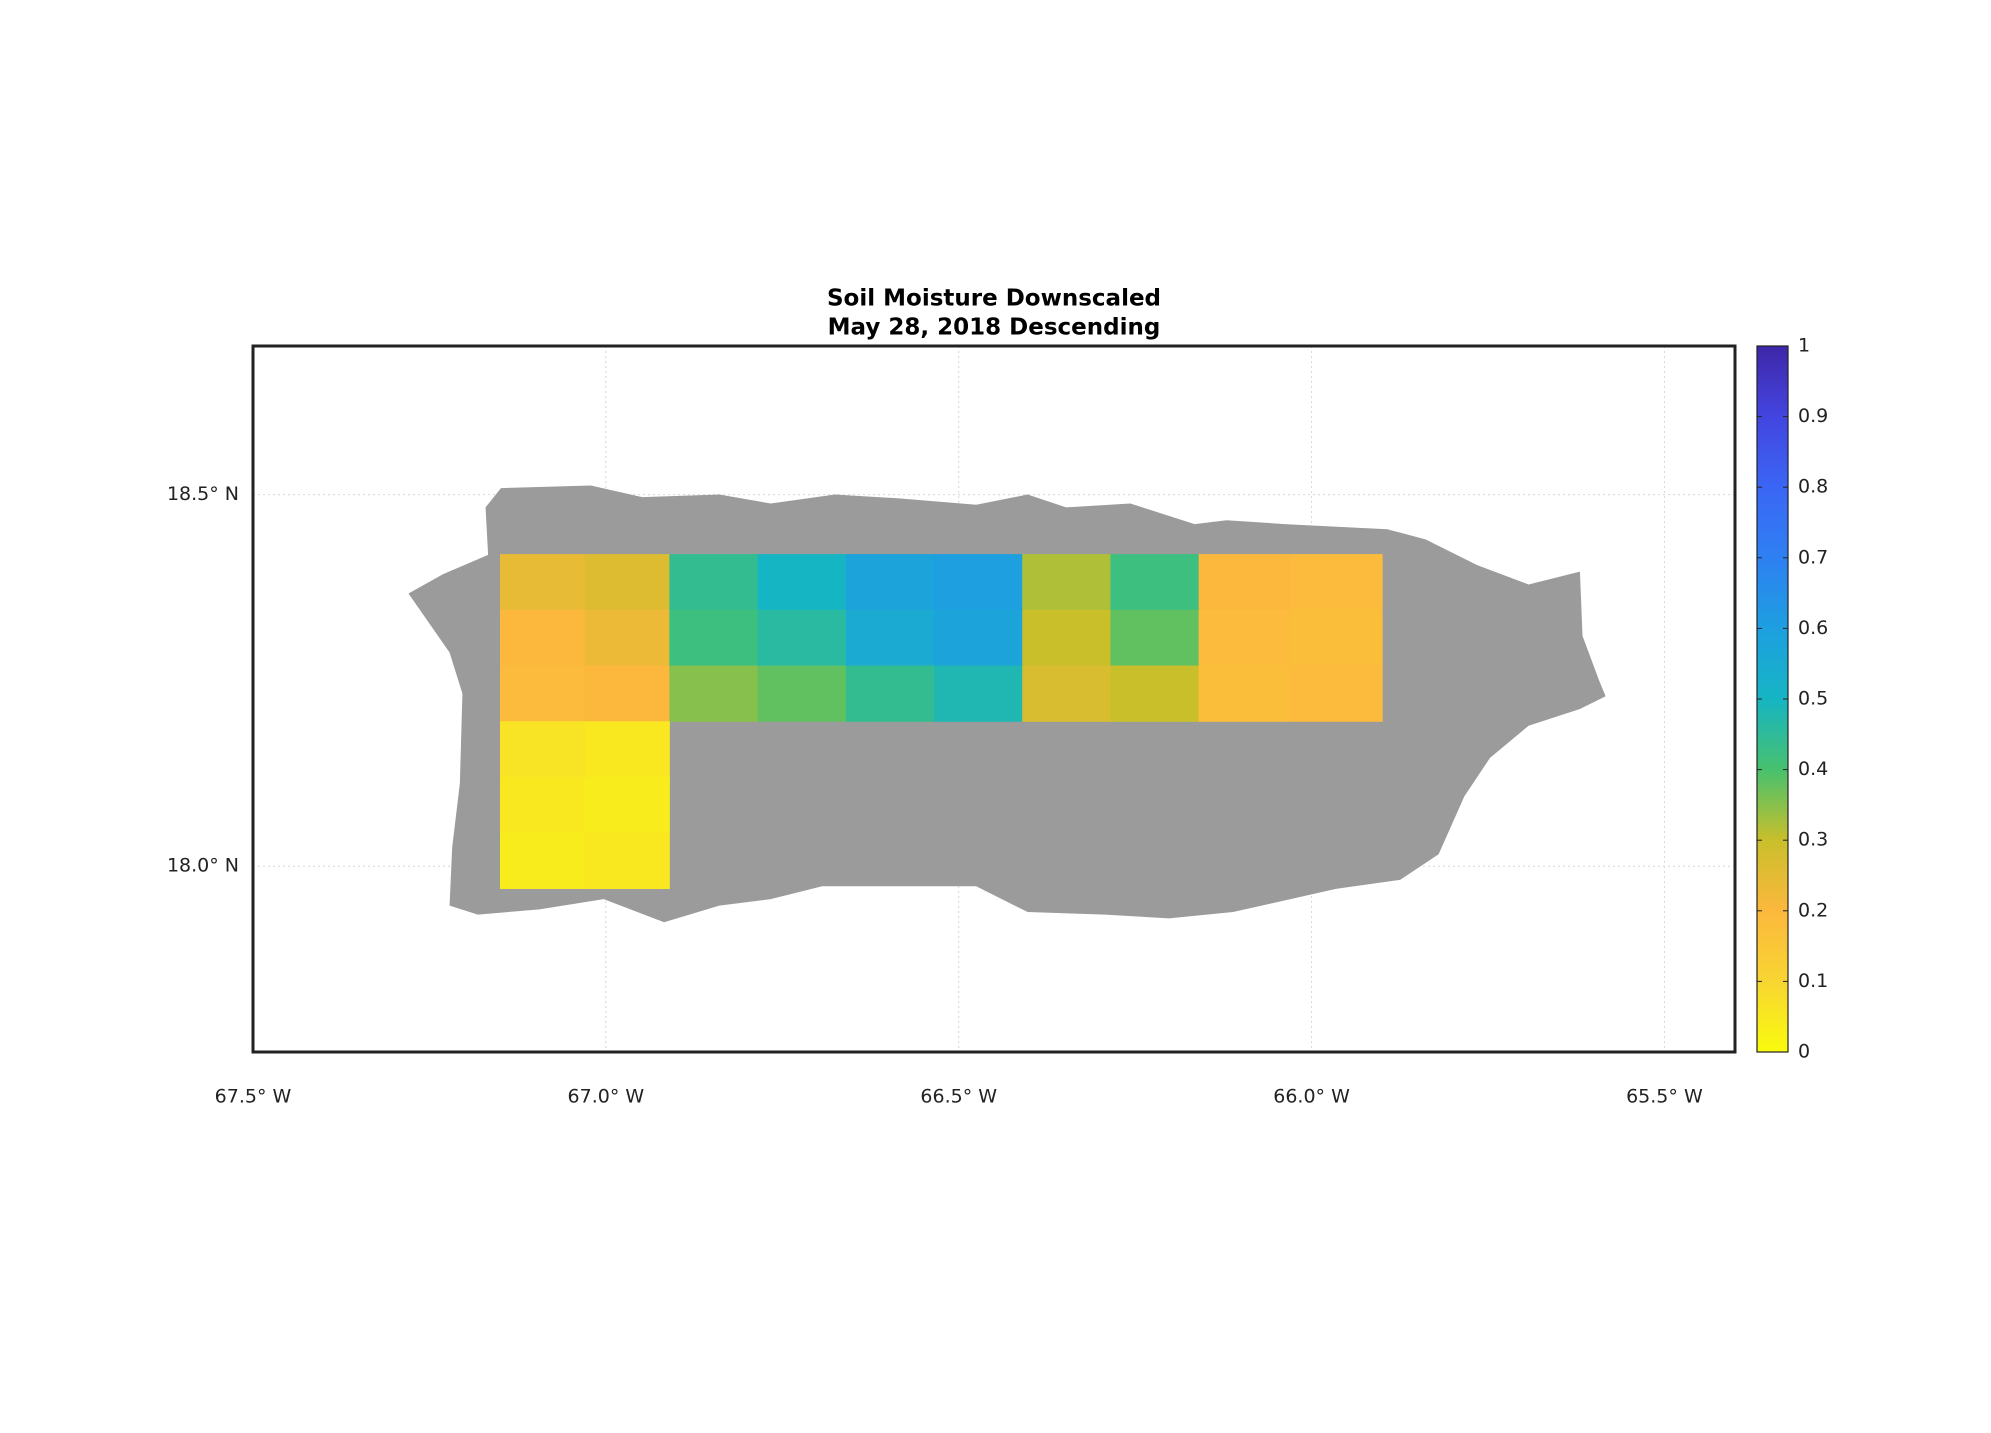  Describe the element at coordinates (994, 328) in the screenshot. I see `chart-subtitle: May 28, 2018 Descending` at that location.